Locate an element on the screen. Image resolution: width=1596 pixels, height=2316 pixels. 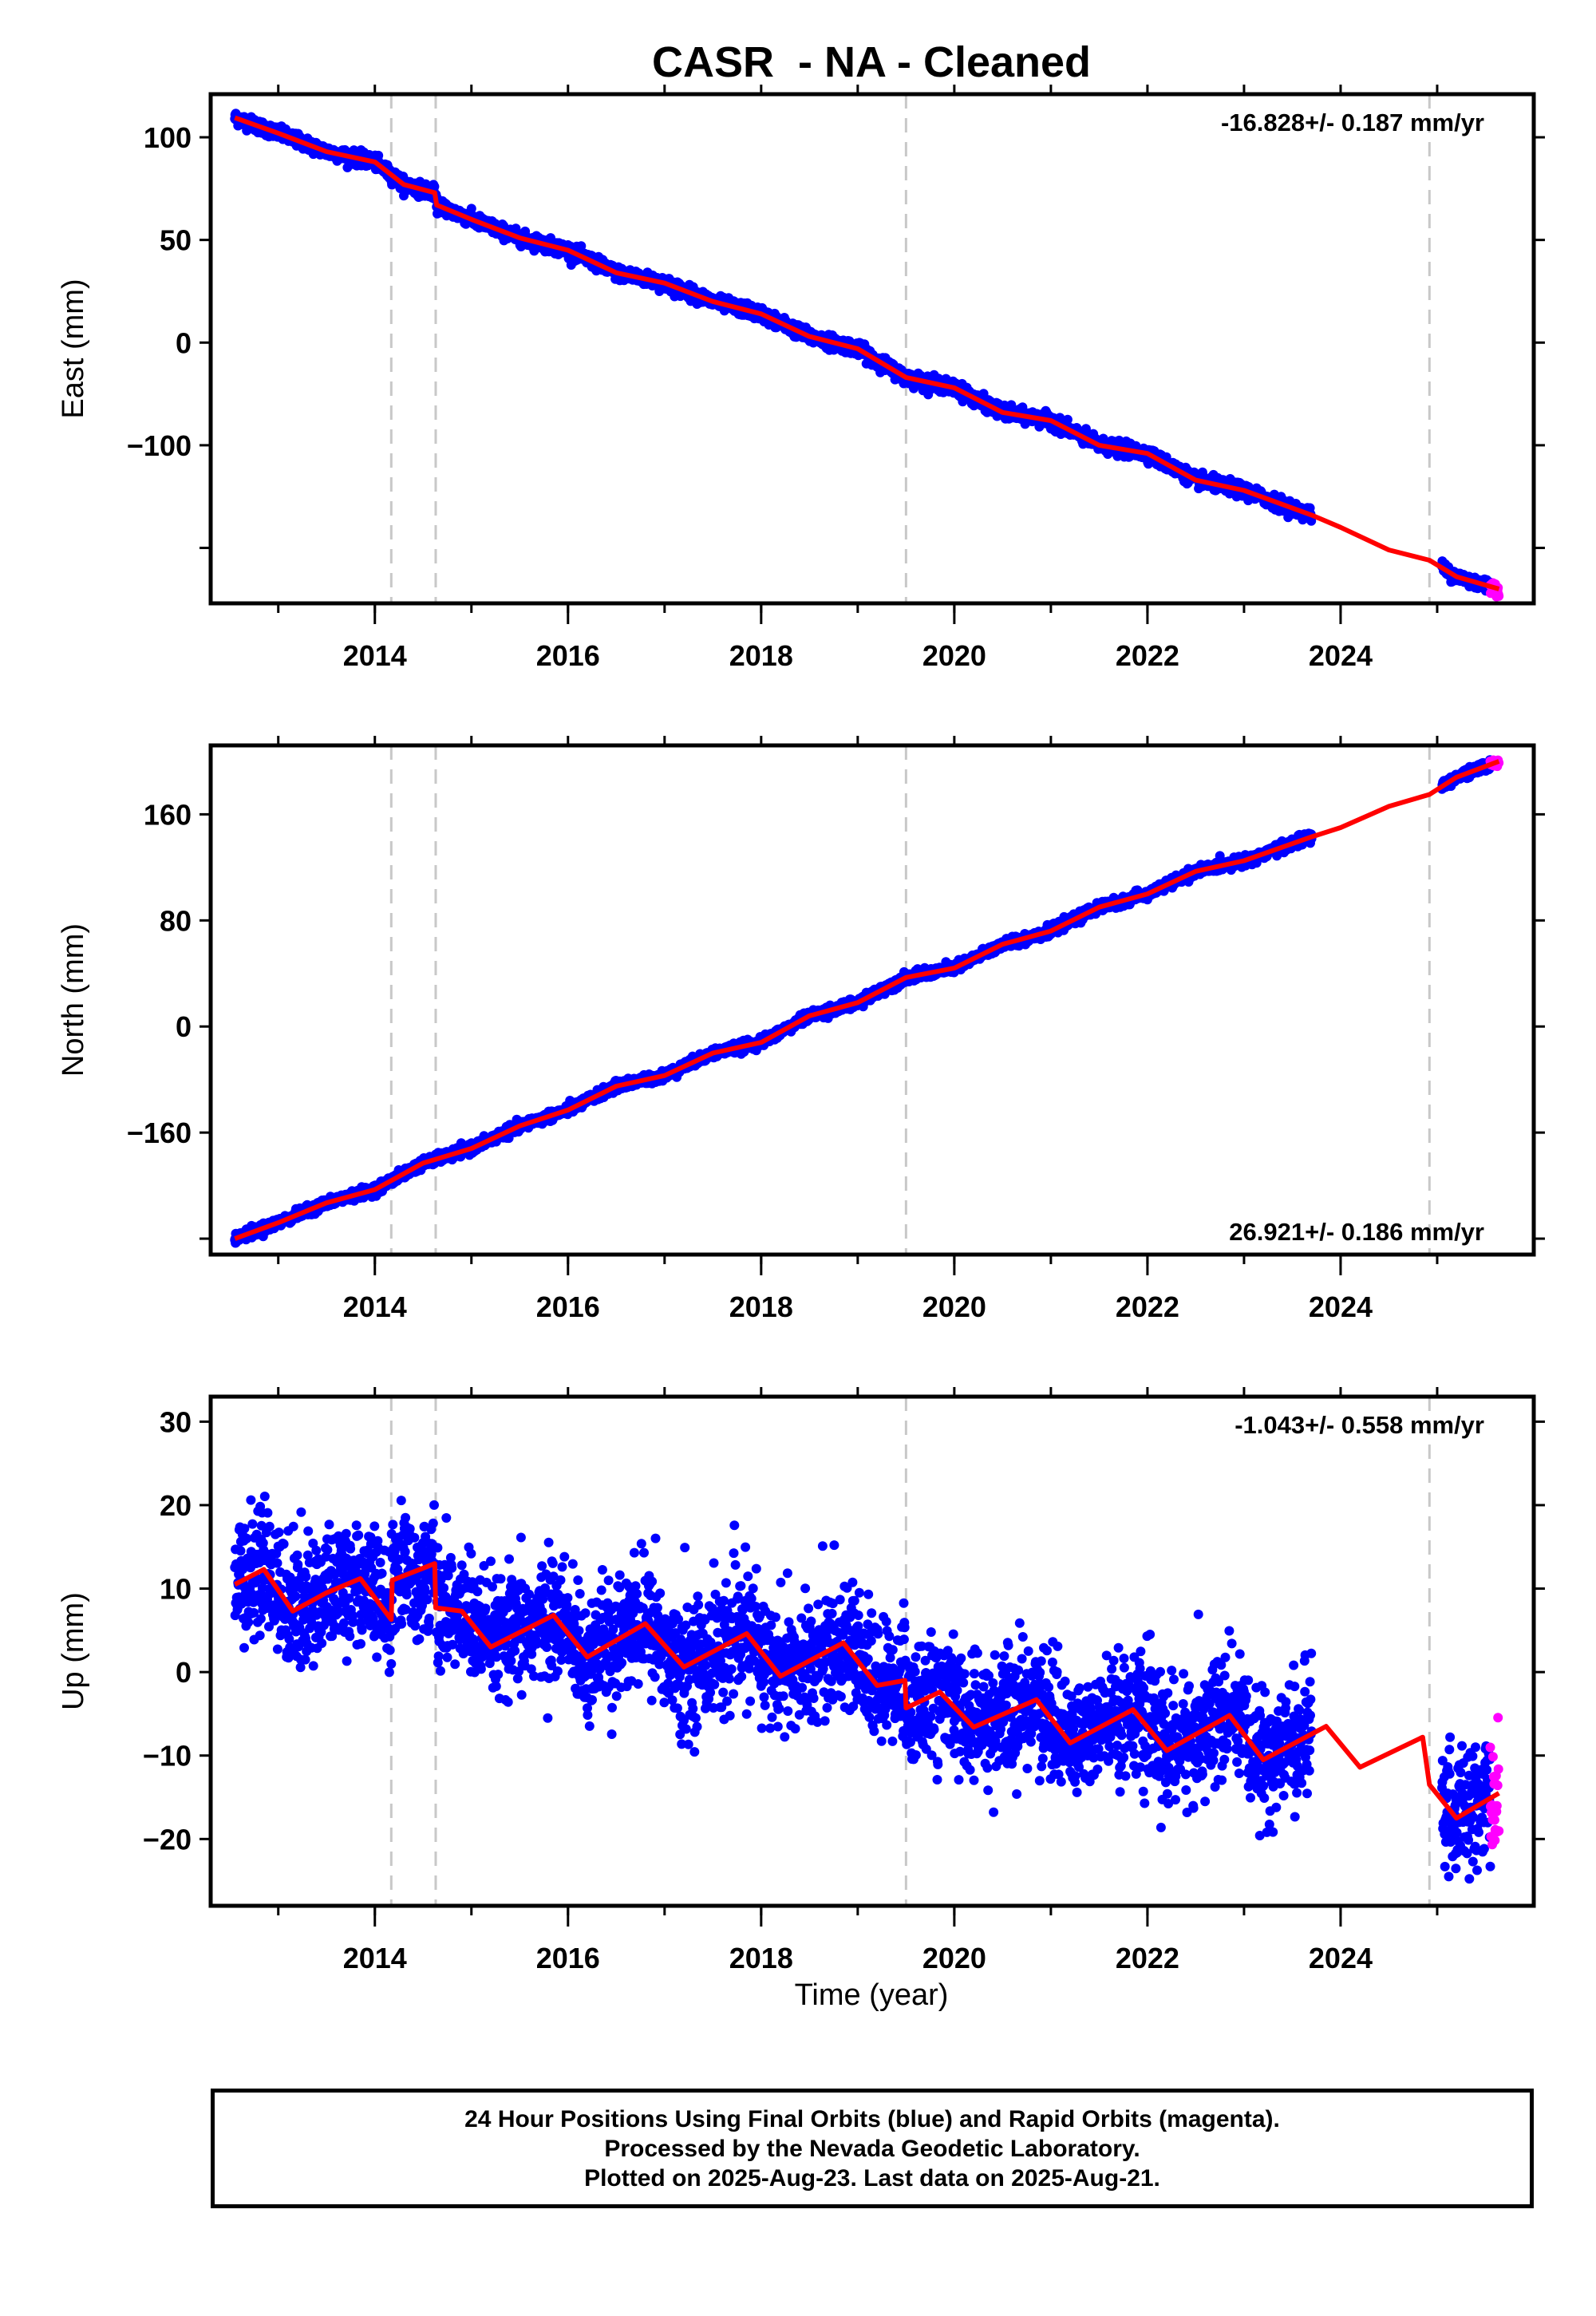
east-y-tick-label: 0 is located at coordinates (184, 342).